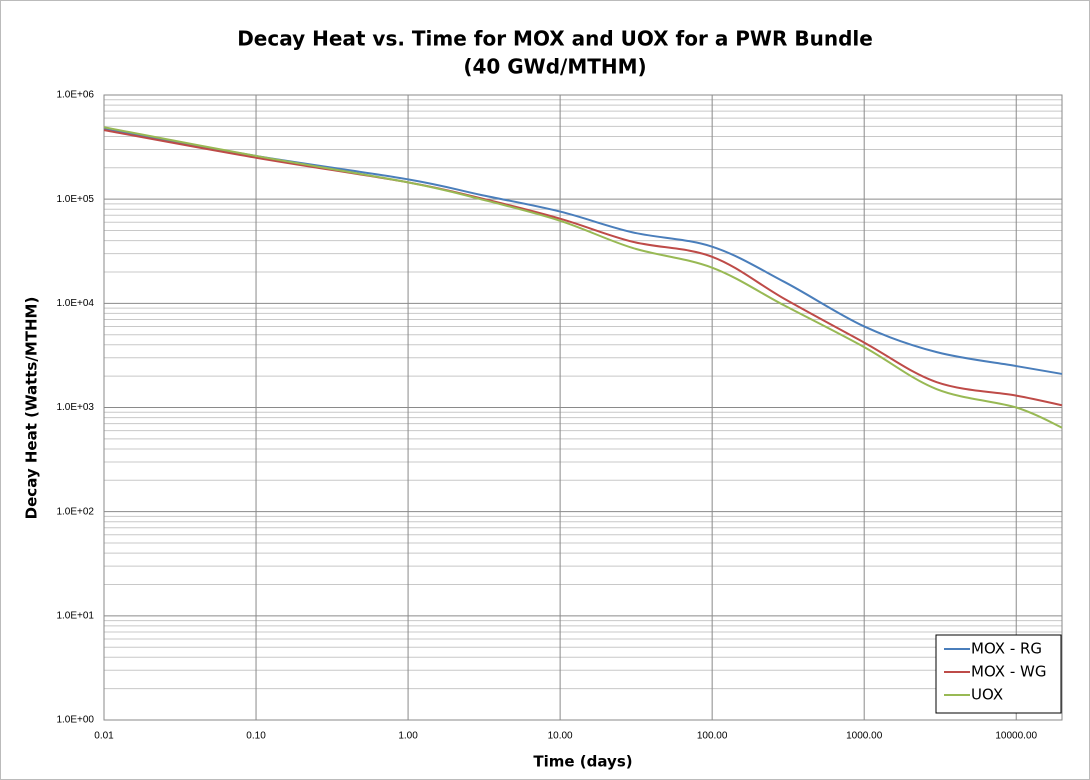  I want to click on y-tick-label: 1.0E+04, so click(75, 303).